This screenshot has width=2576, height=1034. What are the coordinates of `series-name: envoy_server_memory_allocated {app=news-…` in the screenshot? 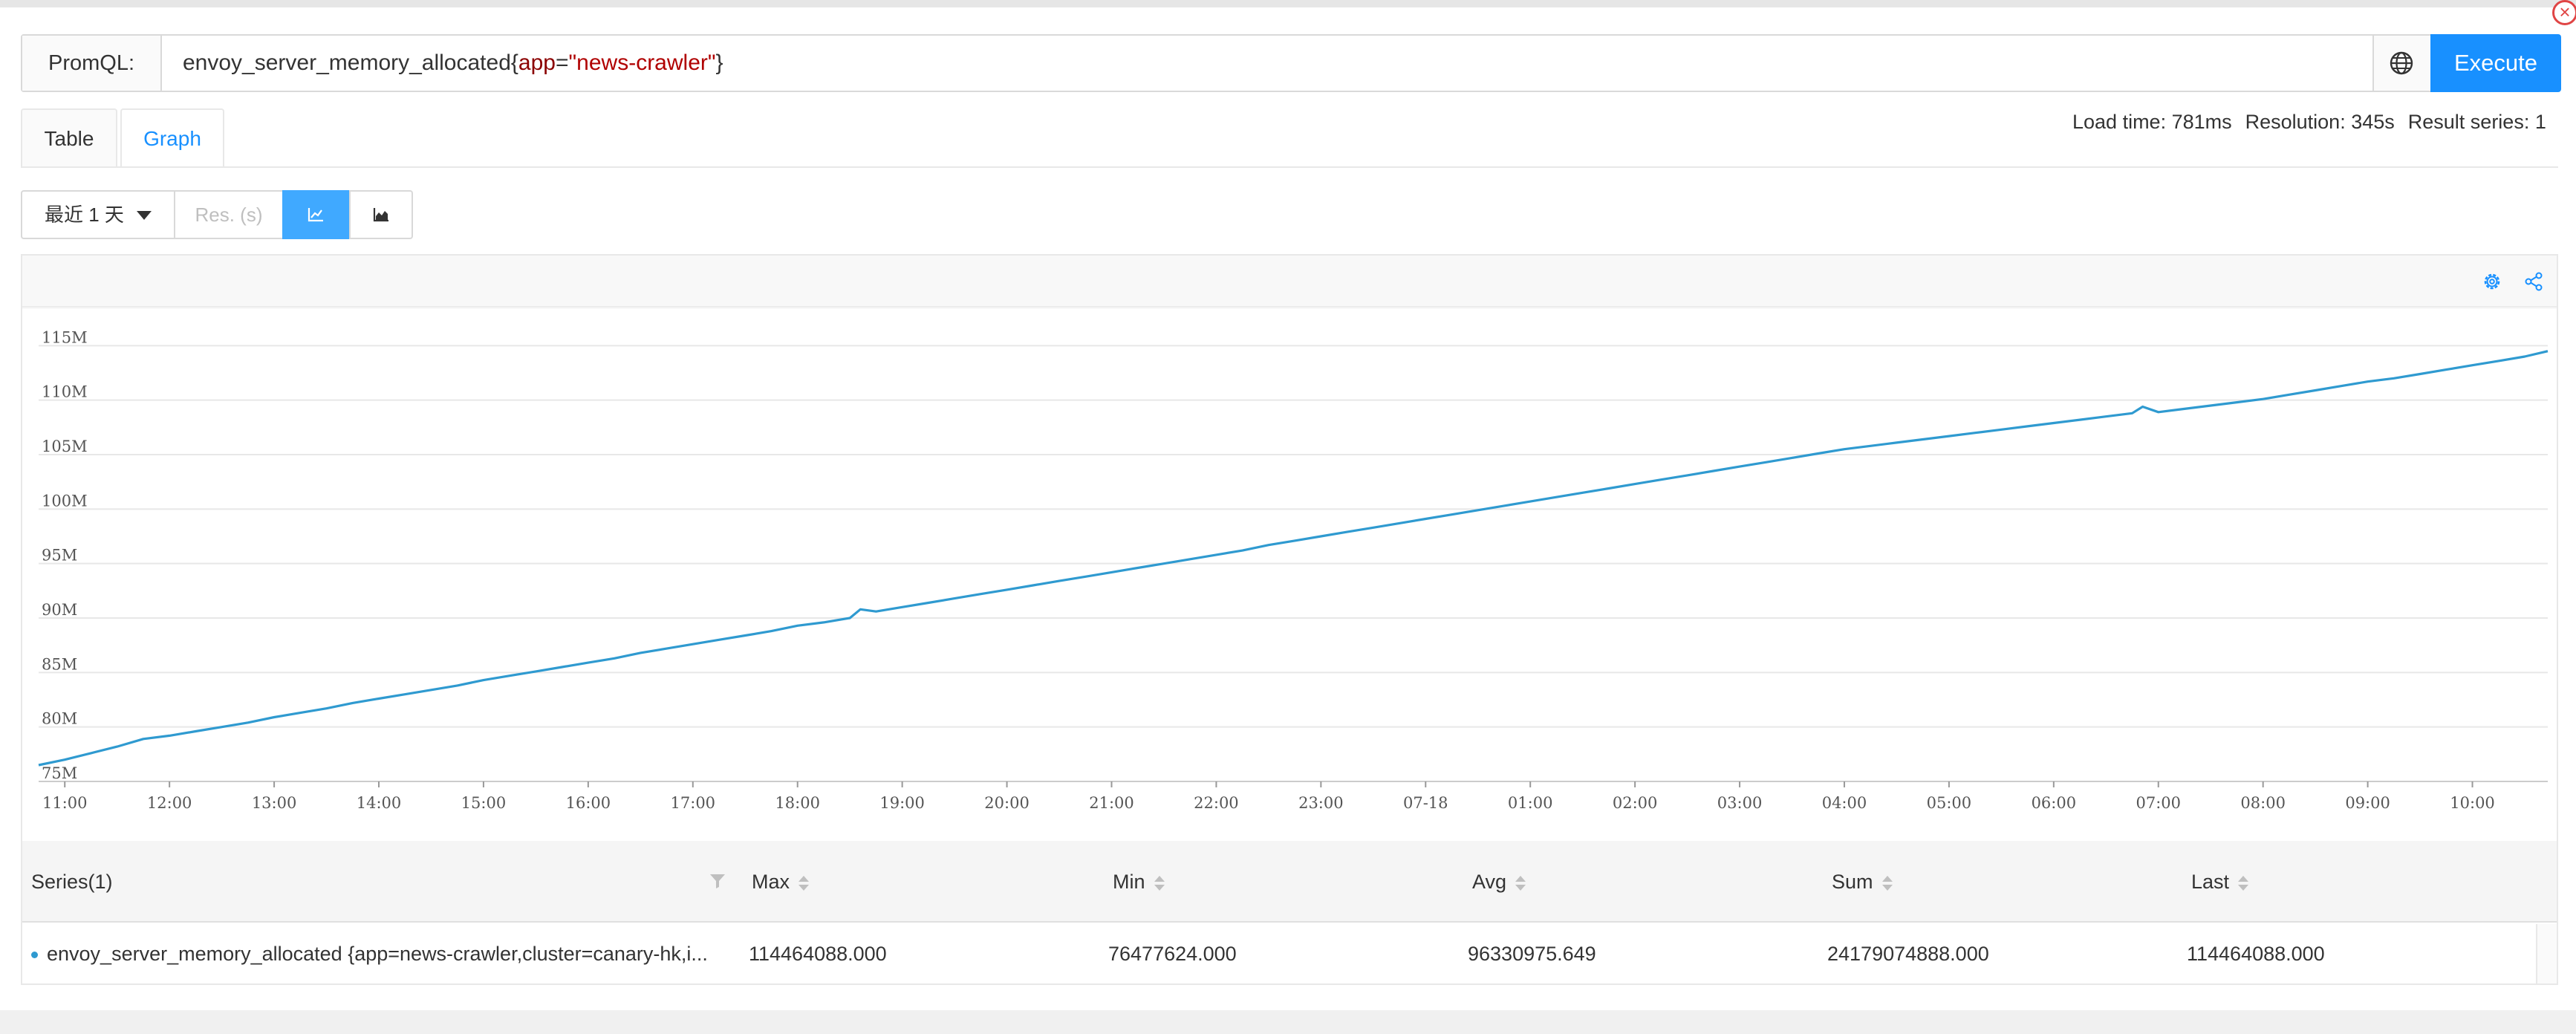 It's located at (377, 954).